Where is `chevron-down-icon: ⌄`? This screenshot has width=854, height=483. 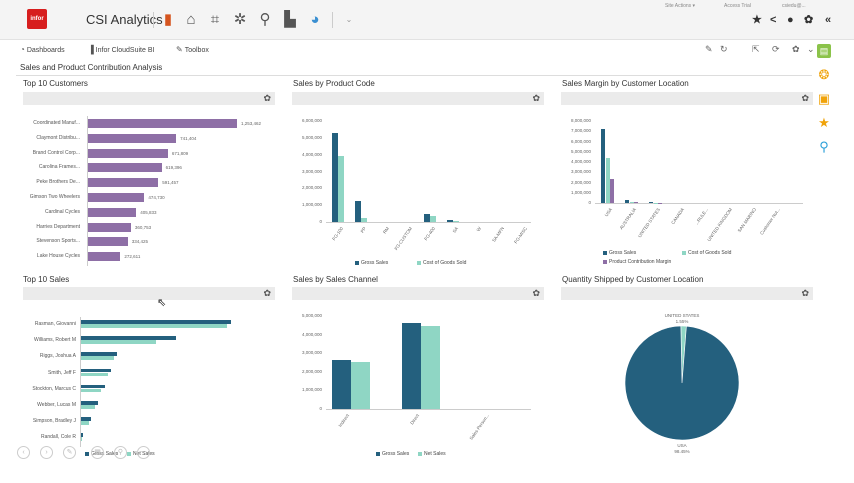 chevron-down-icon: ⌄ is located at coordinates (349, 19).